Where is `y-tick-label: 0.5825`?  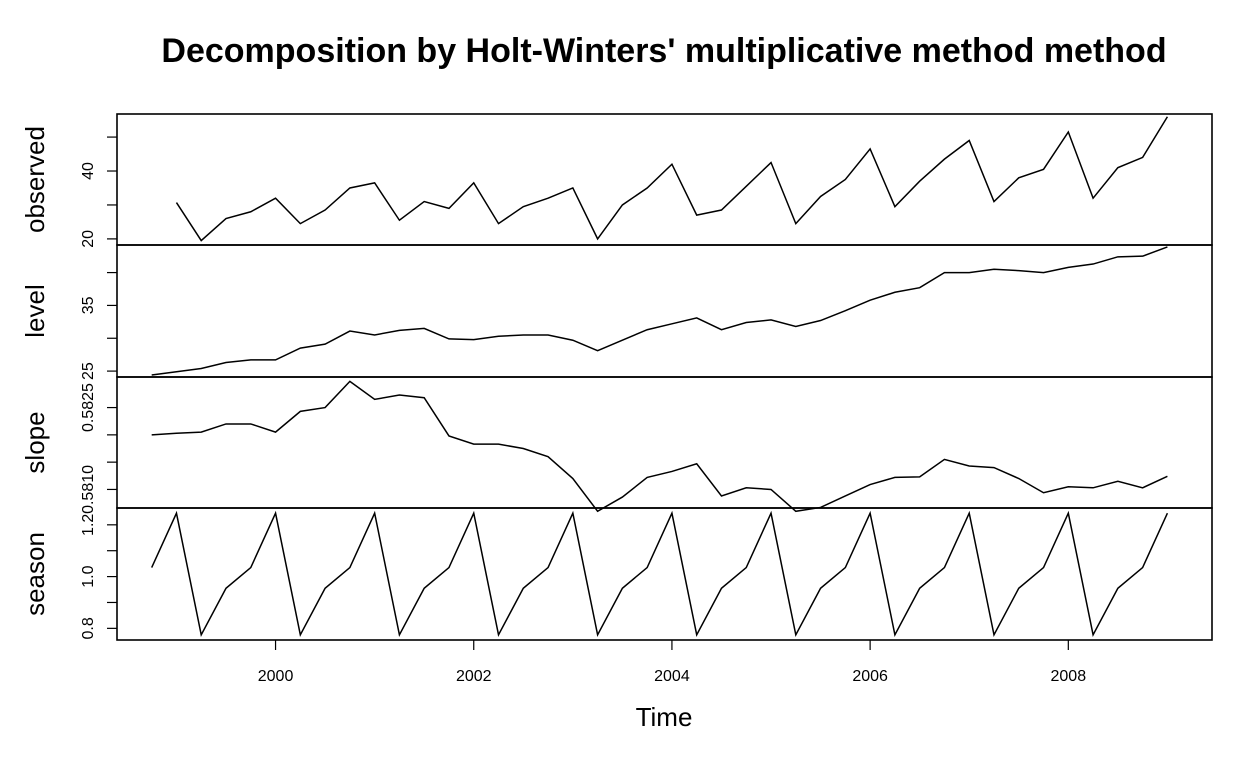 y-tick-label: 0.5825 is located at coordinates (88, 407).